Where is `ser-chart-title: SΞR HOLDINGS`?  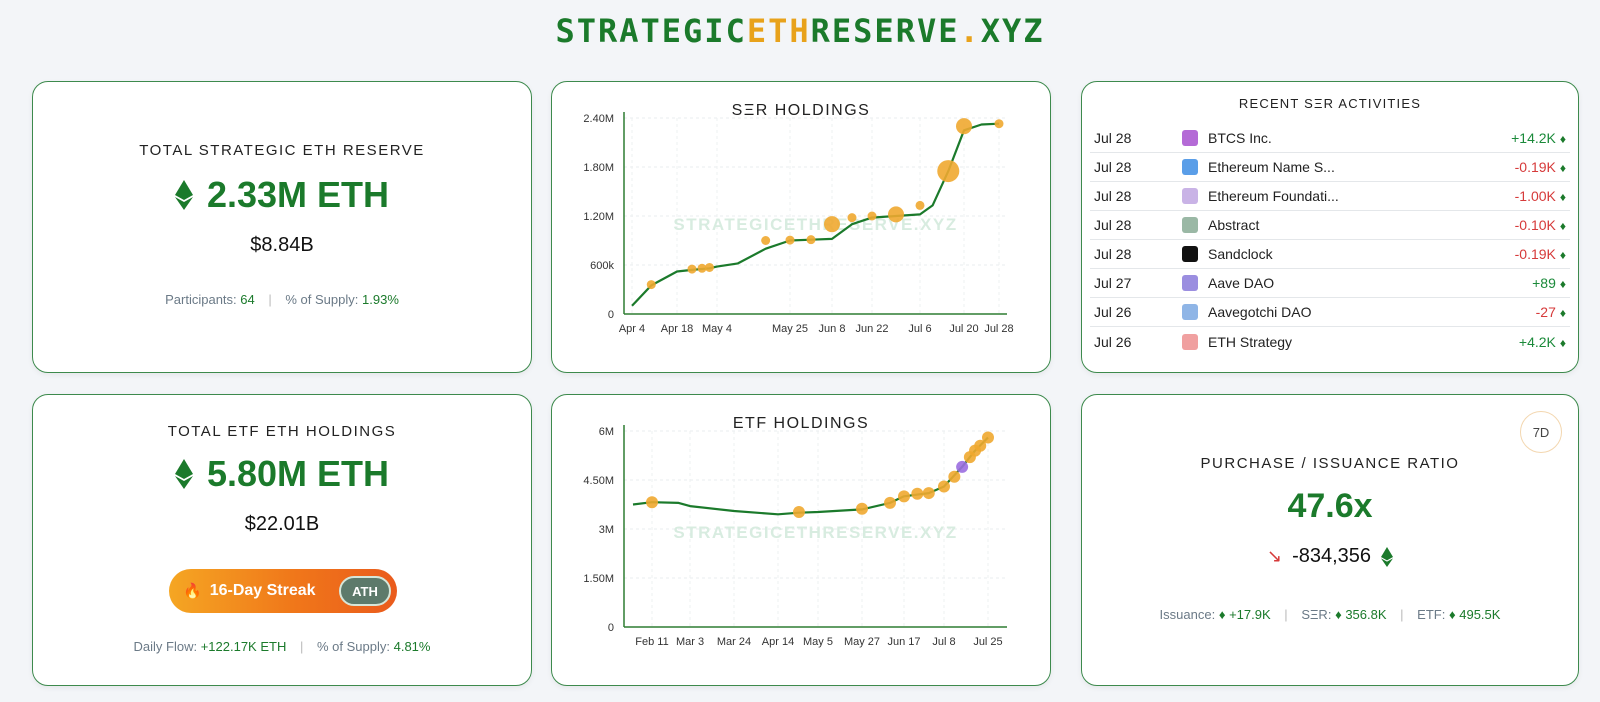
ser-chart-title: SΞR HOLDINGS is located at coordinates (801, 110).